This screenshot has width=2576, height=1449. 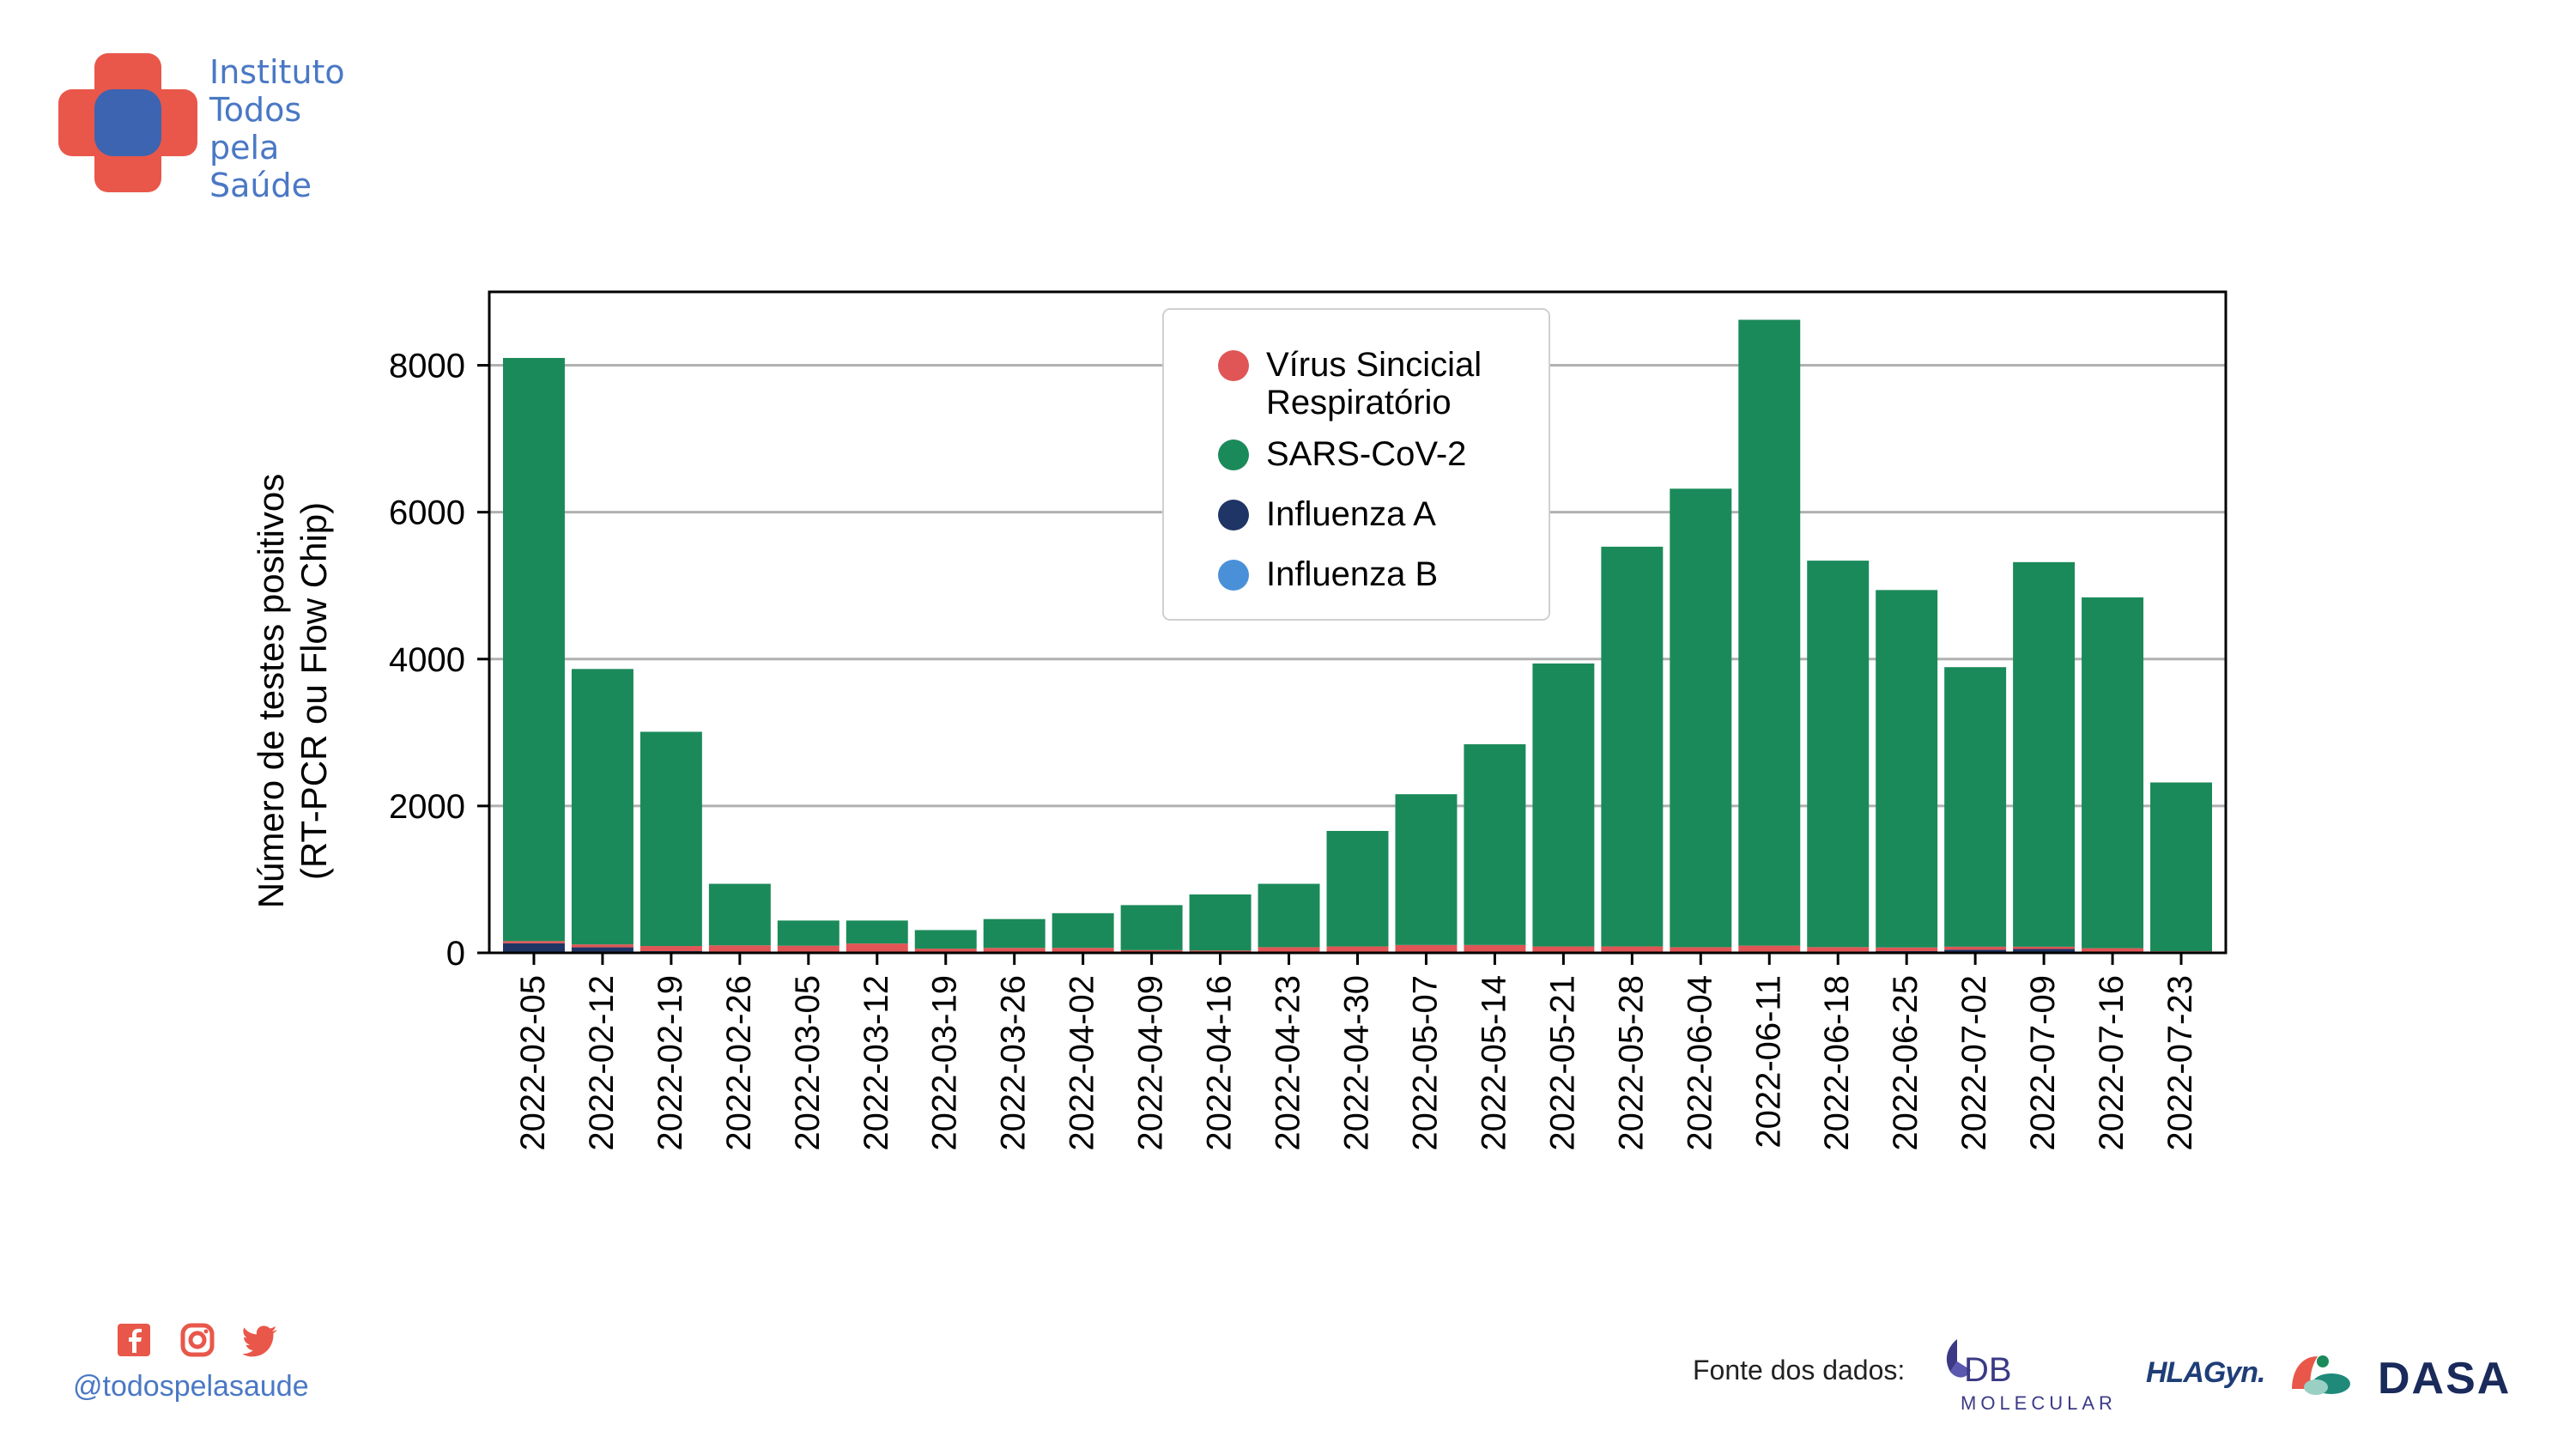 I want to click on hlagyn-logo: HLAGyn., so click(x=2257, y=1380).